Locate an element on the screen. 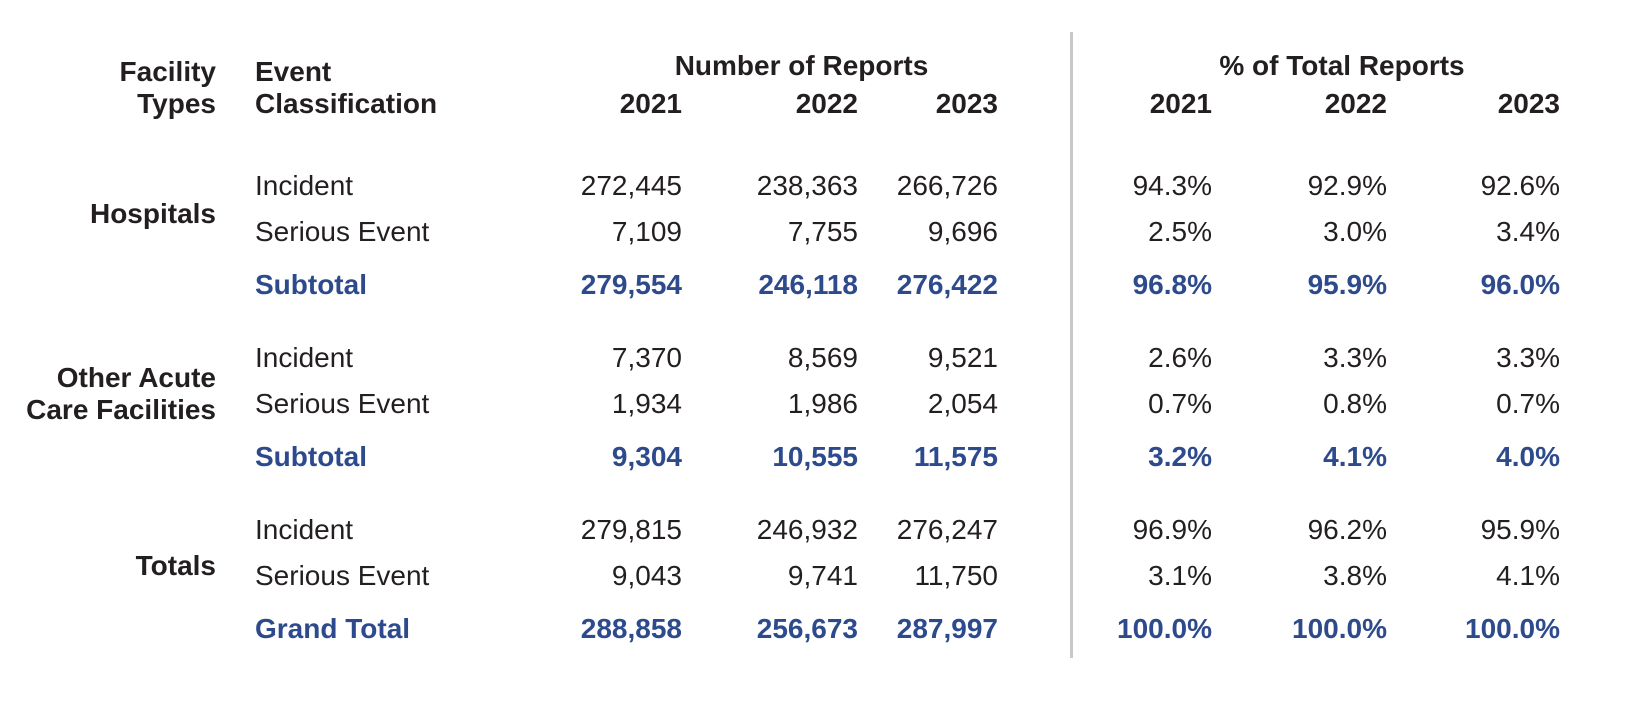 This screenshot has width=1650, height=702. year-header-number-2021: 2021 is located at coordinates (650, 103).